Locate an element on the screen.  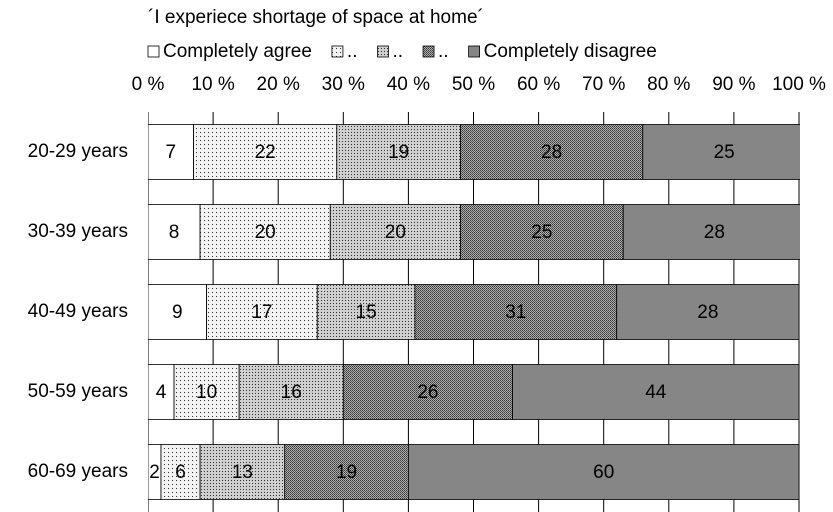
y-tick-label: 50-59 years is located at coordinates (78, 391).